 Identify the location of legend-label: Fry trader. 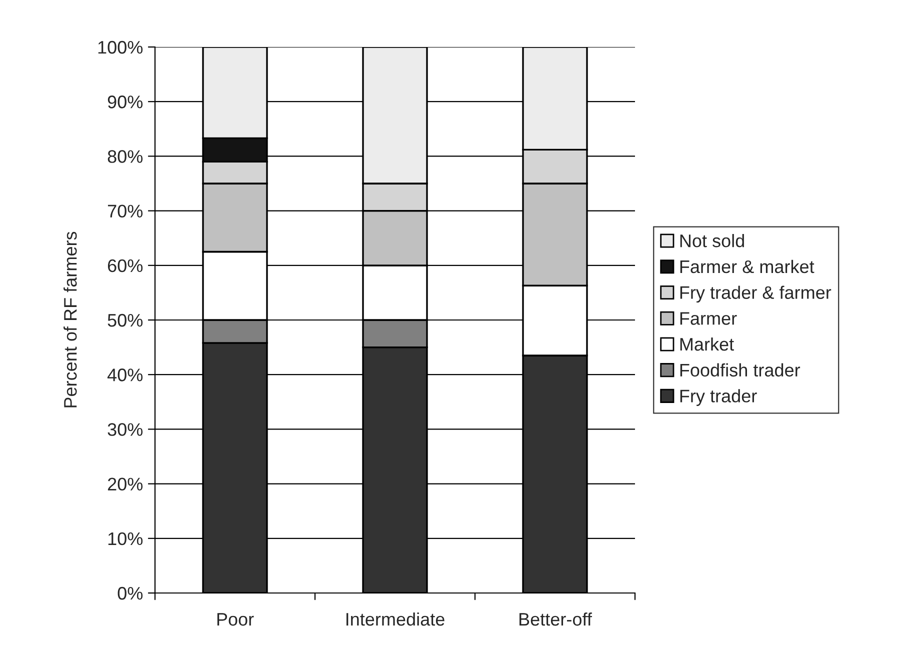
(718, 397).